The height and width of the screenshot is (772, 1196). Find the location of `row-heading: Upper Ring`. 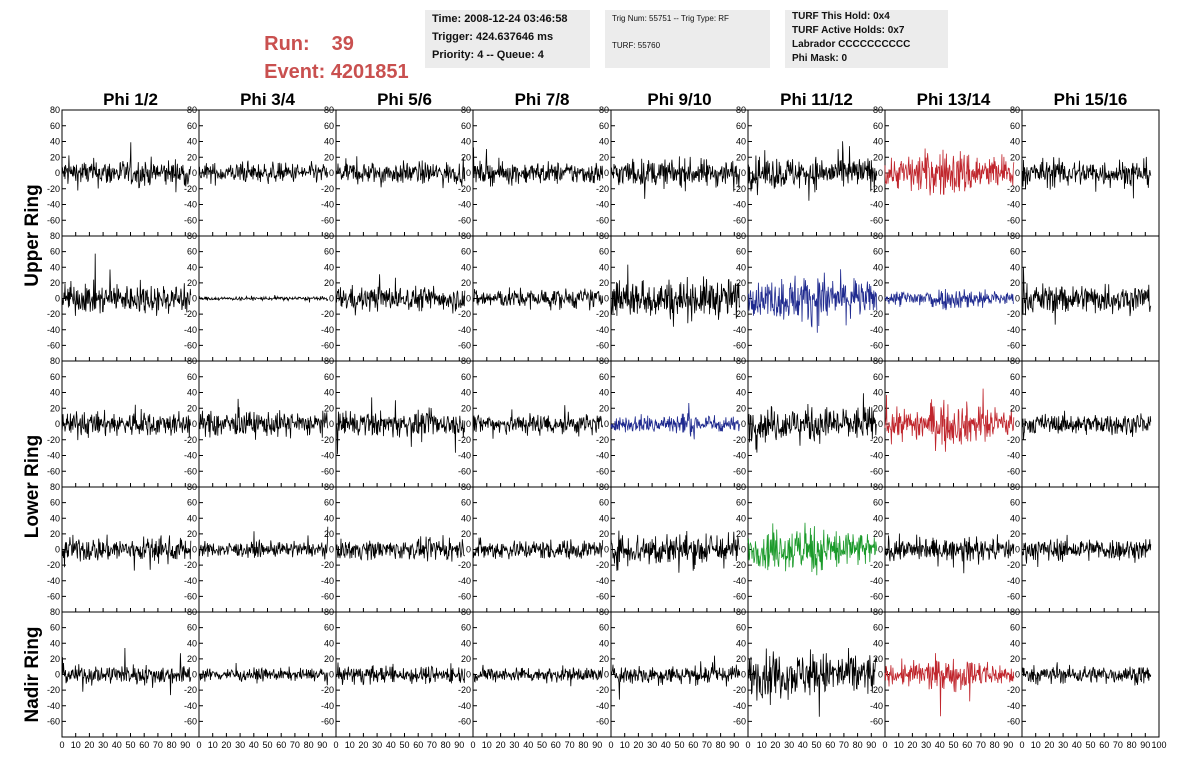

row-heading: Upper Ring is located at coordinates (32, 235).